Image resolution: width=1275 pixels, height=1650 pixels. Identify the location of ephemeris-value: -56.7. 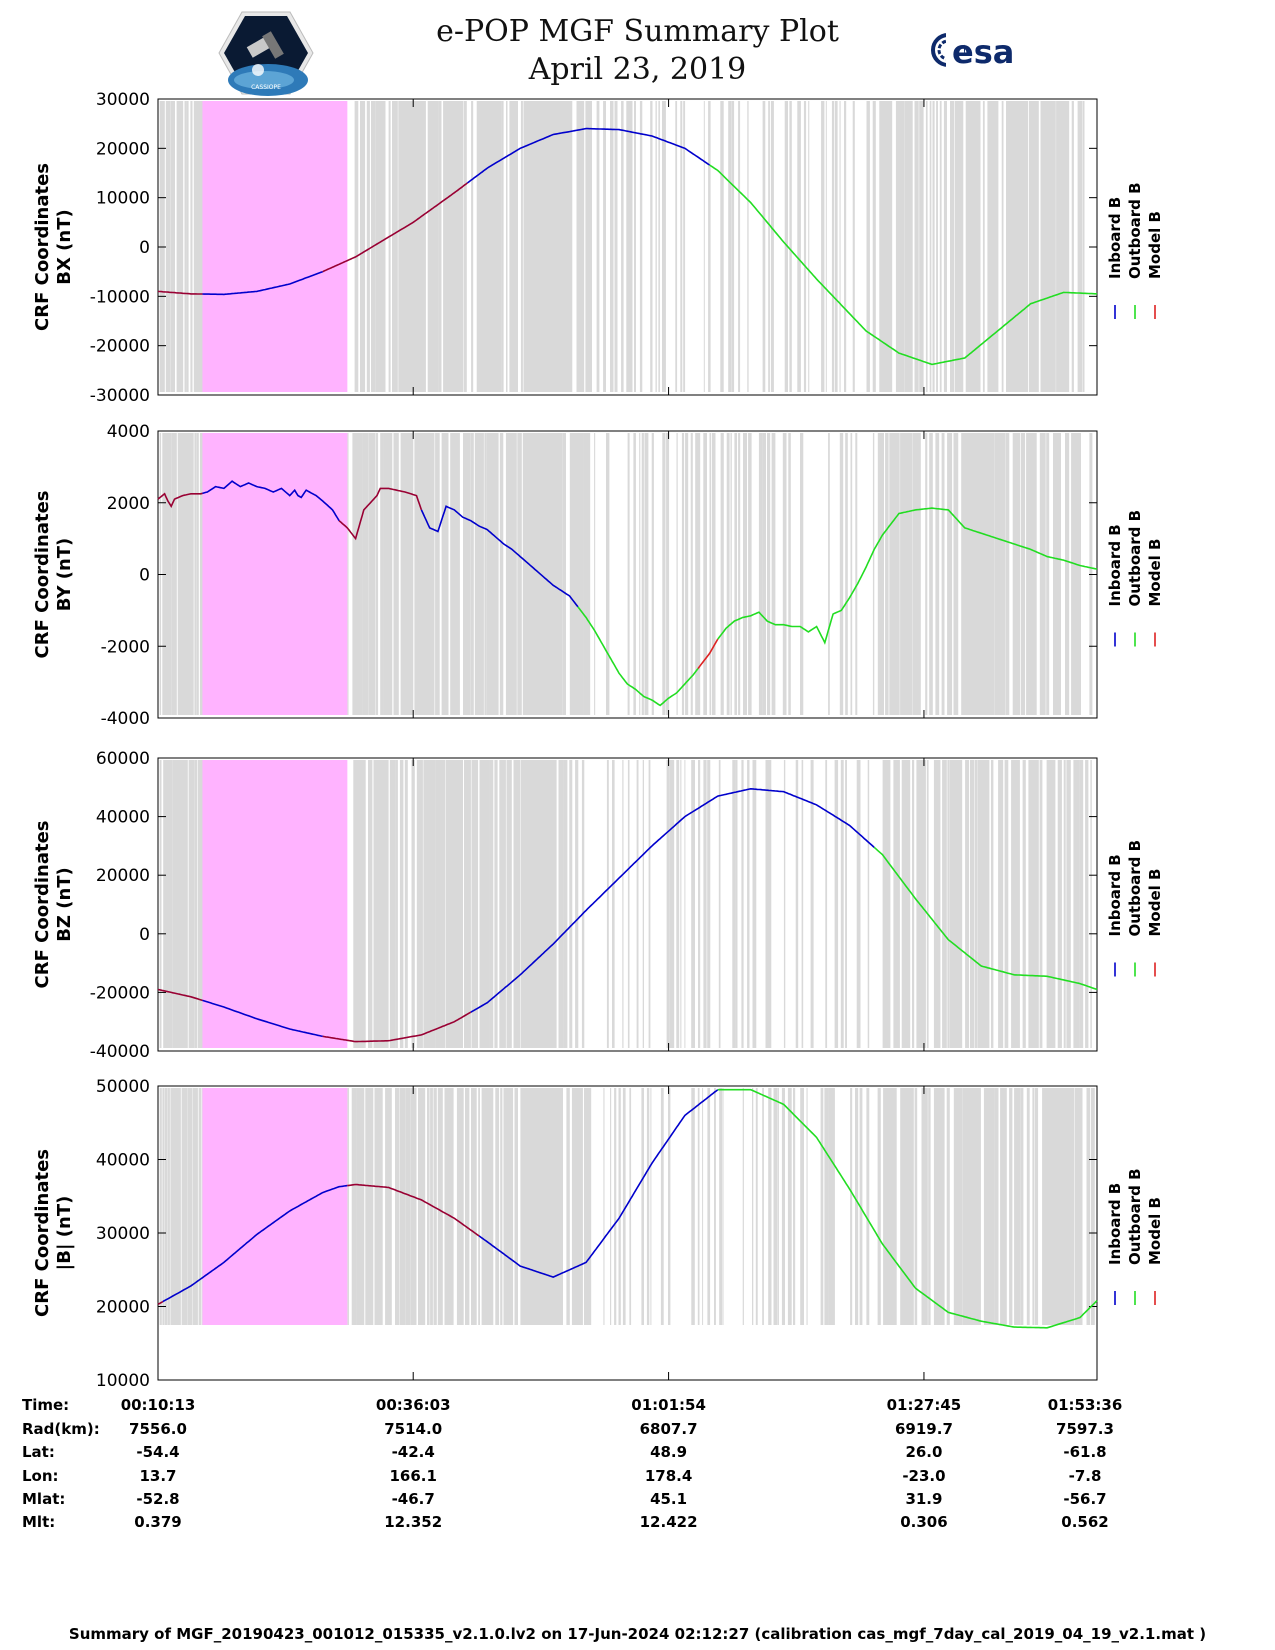
(1084, 1499).